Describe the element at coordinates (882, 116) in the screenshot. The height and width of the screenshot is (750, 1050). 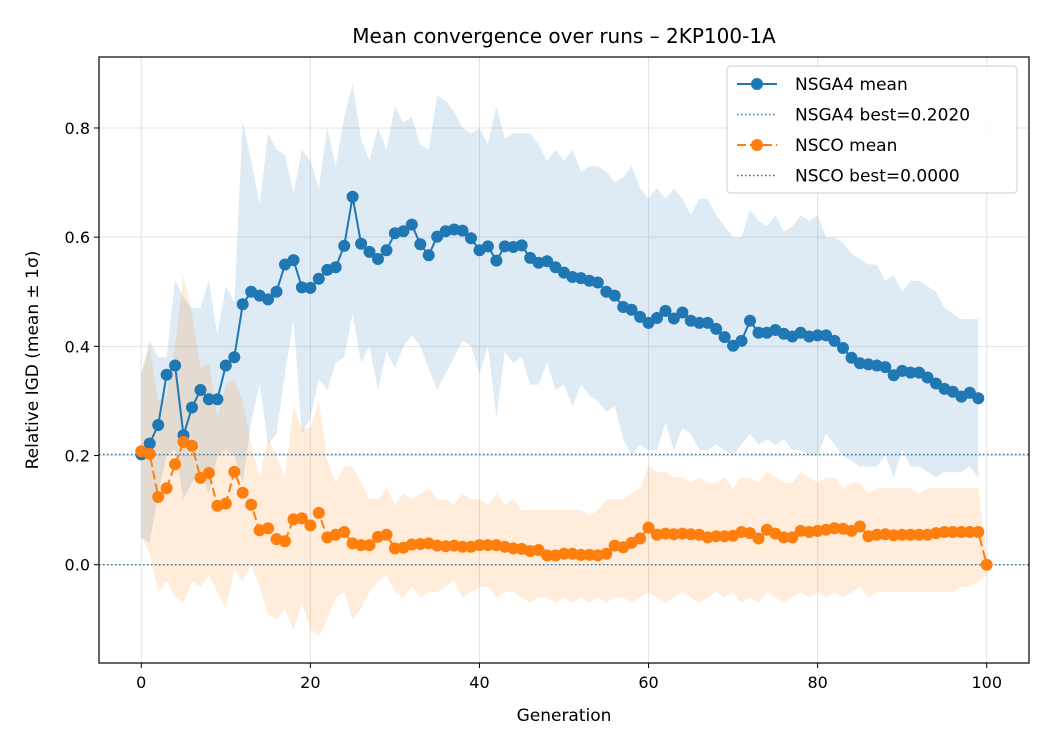
I see `legend-label: NSGA4 best=0.2020` at that location.